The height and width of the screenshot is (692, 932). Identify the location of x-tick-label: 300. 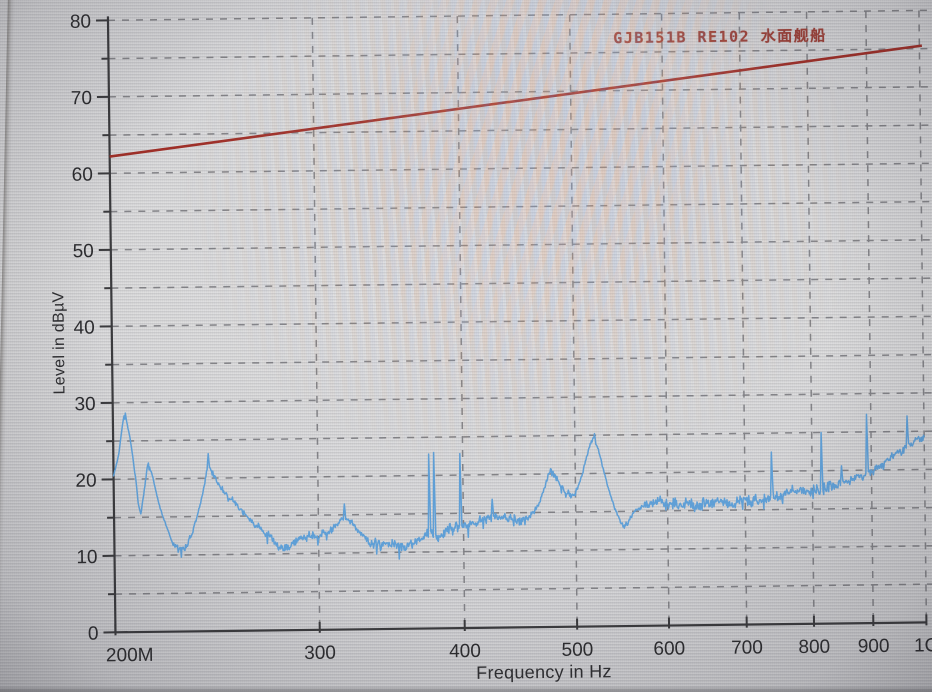
(320, 653).